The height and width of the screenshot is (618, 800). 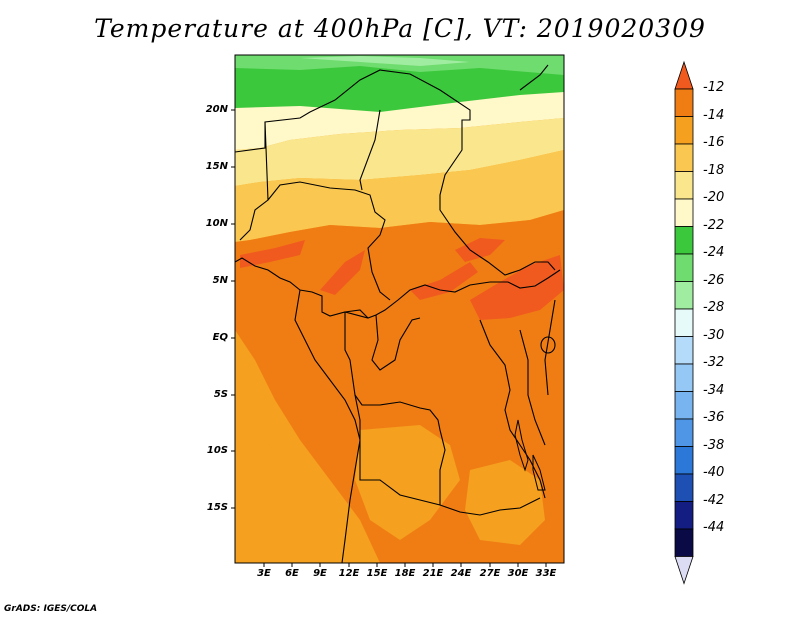 I want to click on lon-label: 6E, so click(x=292, y=573).